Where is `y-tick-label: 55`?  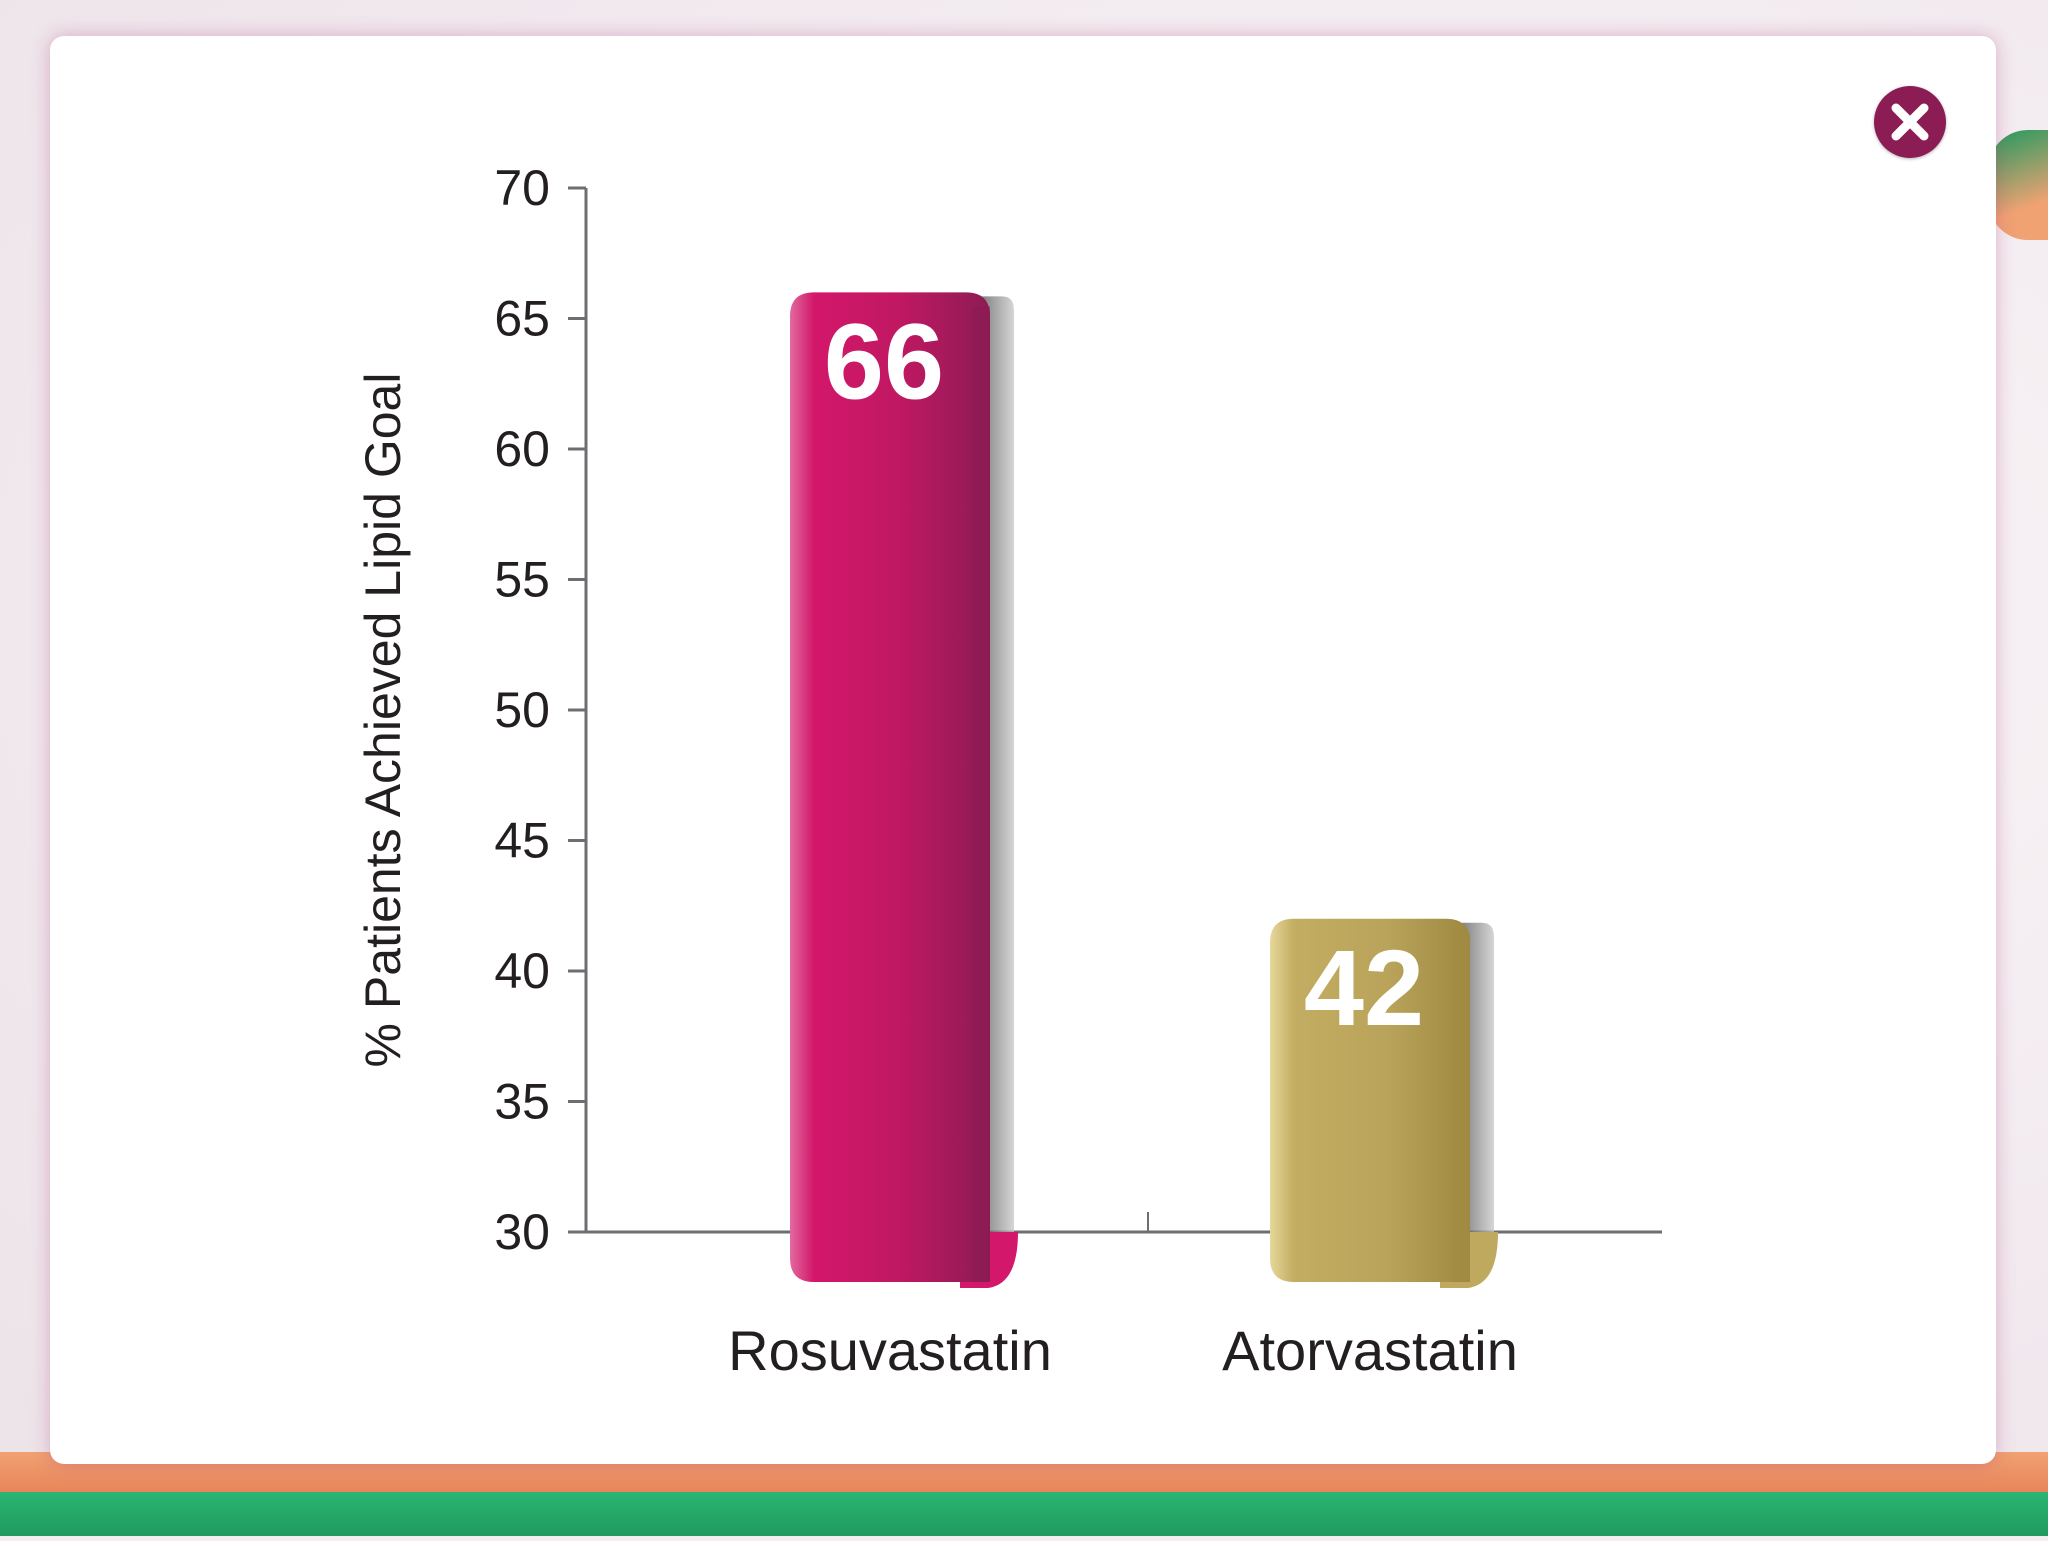
y-tick-label: 55 is located at coordinates (522, 580).